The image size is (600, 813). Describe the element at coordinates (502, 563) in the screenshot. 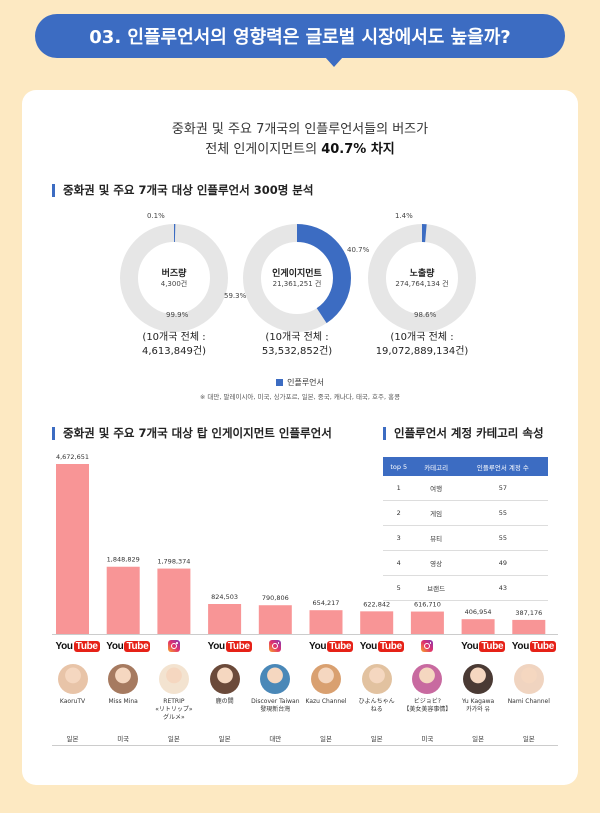

I see `count-cell: 49` at that location.